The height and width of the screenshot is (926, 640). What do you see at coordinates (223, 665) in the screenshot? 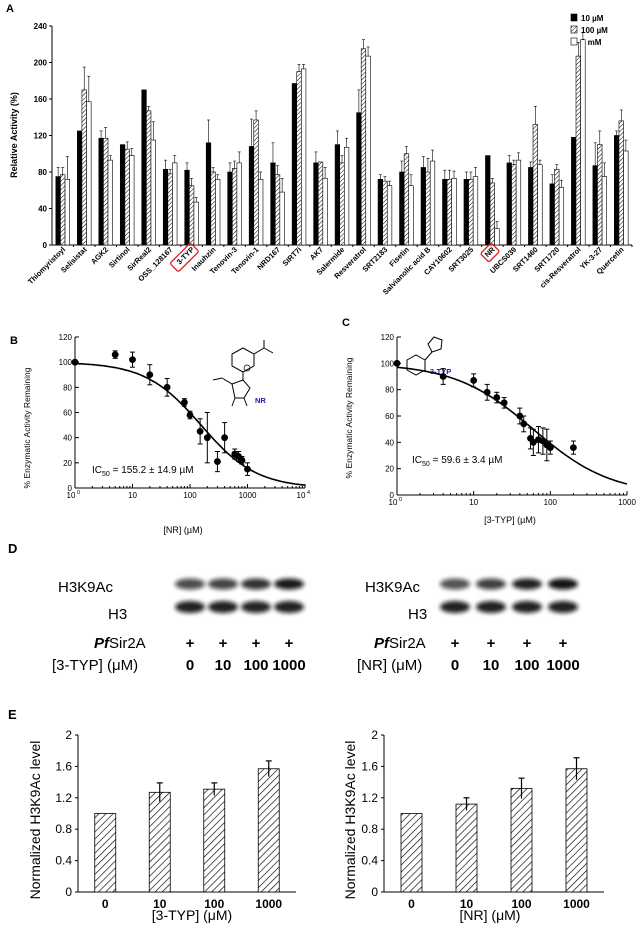
I see `blot-left-concentration: 10` at bounding box center [223, 665].